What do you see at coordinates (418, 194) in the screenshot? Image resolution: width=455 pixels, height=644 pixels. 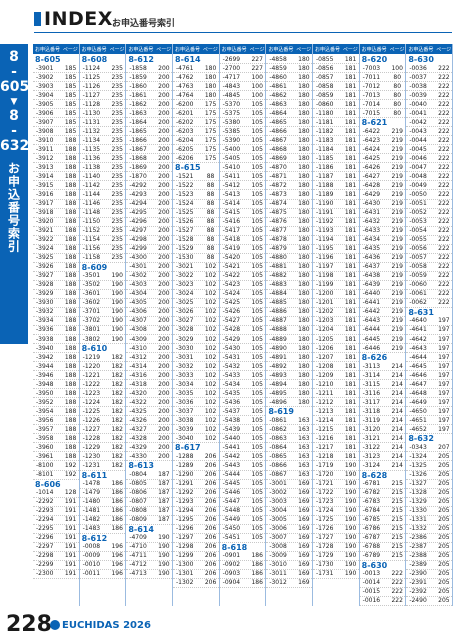 I see `order-number: -0050` at bounding box center [418, 194].